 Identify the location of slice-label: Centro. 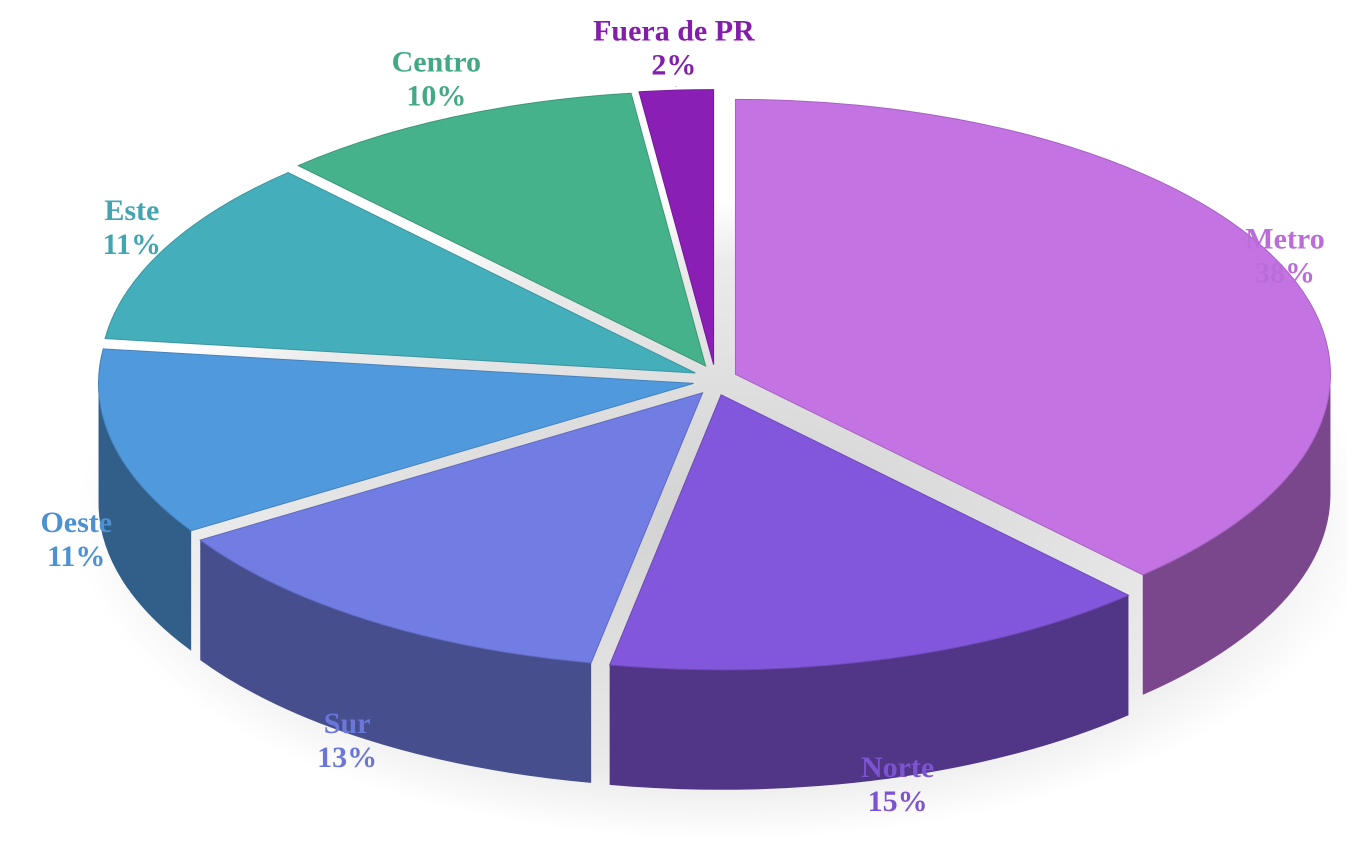
(436, 61).